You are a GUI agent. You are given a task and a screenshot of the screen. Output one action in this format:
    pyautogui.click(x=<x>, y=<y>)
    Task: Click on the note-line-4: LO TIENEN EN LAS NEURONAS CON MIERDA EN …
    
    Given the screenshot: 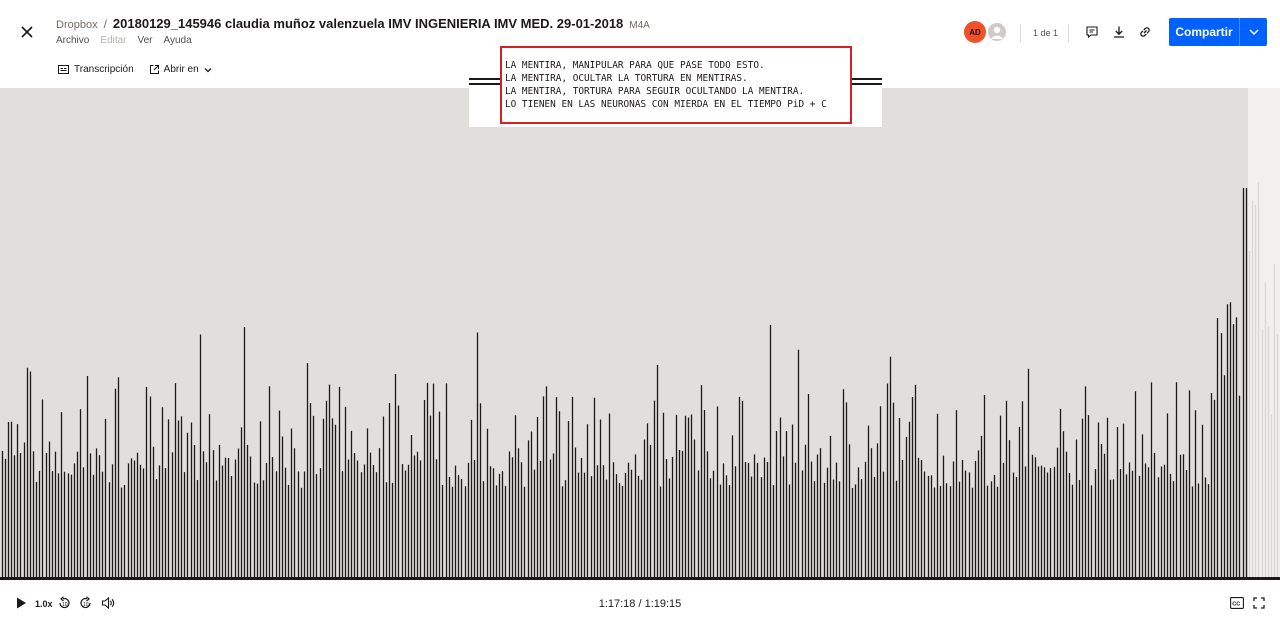 What is the action you would take?
    pyautogui.click(x=666, y=104)
    